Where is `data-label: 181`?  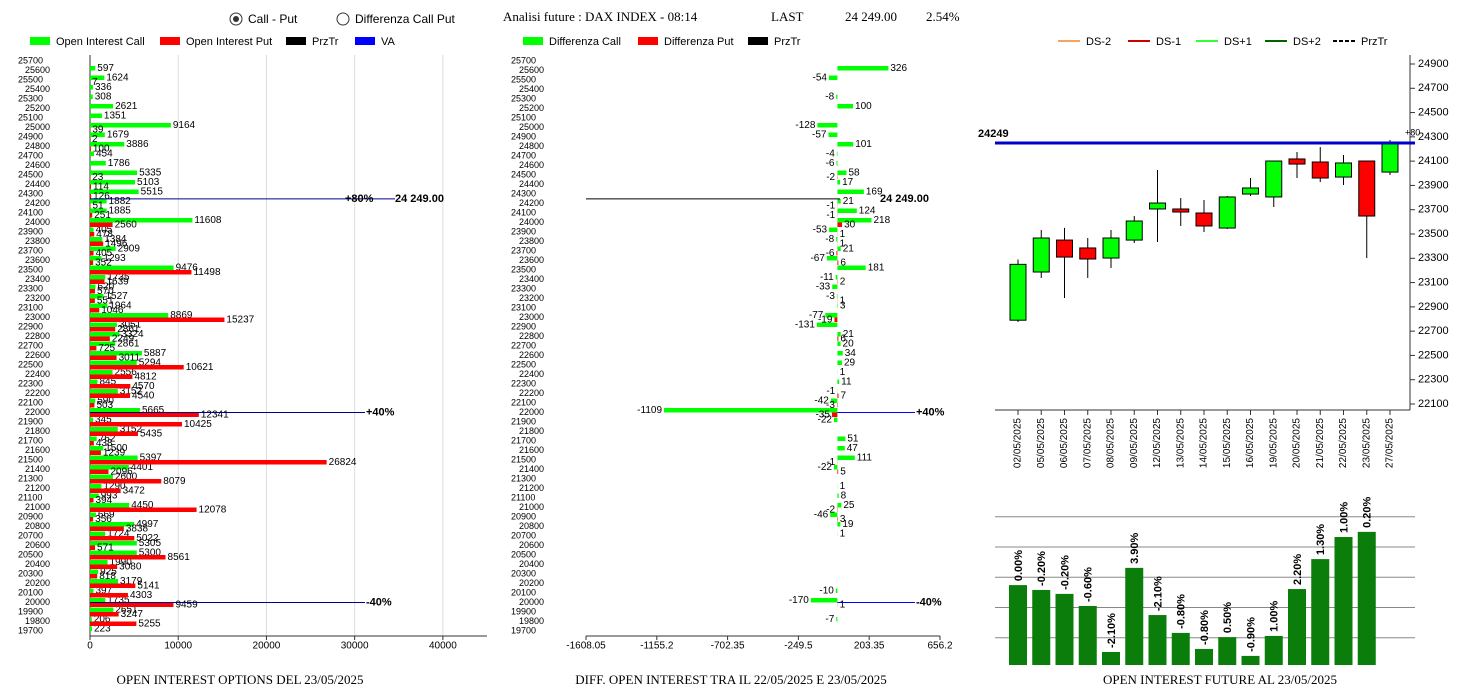
data-label: 181 is located at coordinates (876, 268).